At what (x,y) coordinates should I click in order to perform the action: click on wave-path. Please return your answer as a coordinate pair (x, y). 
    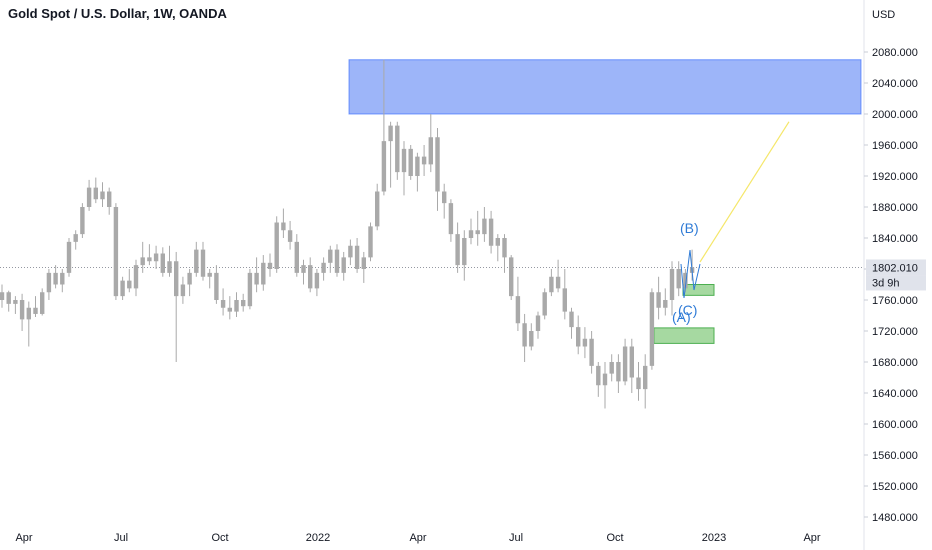
    Looking at the image, I should click on (690, 274).